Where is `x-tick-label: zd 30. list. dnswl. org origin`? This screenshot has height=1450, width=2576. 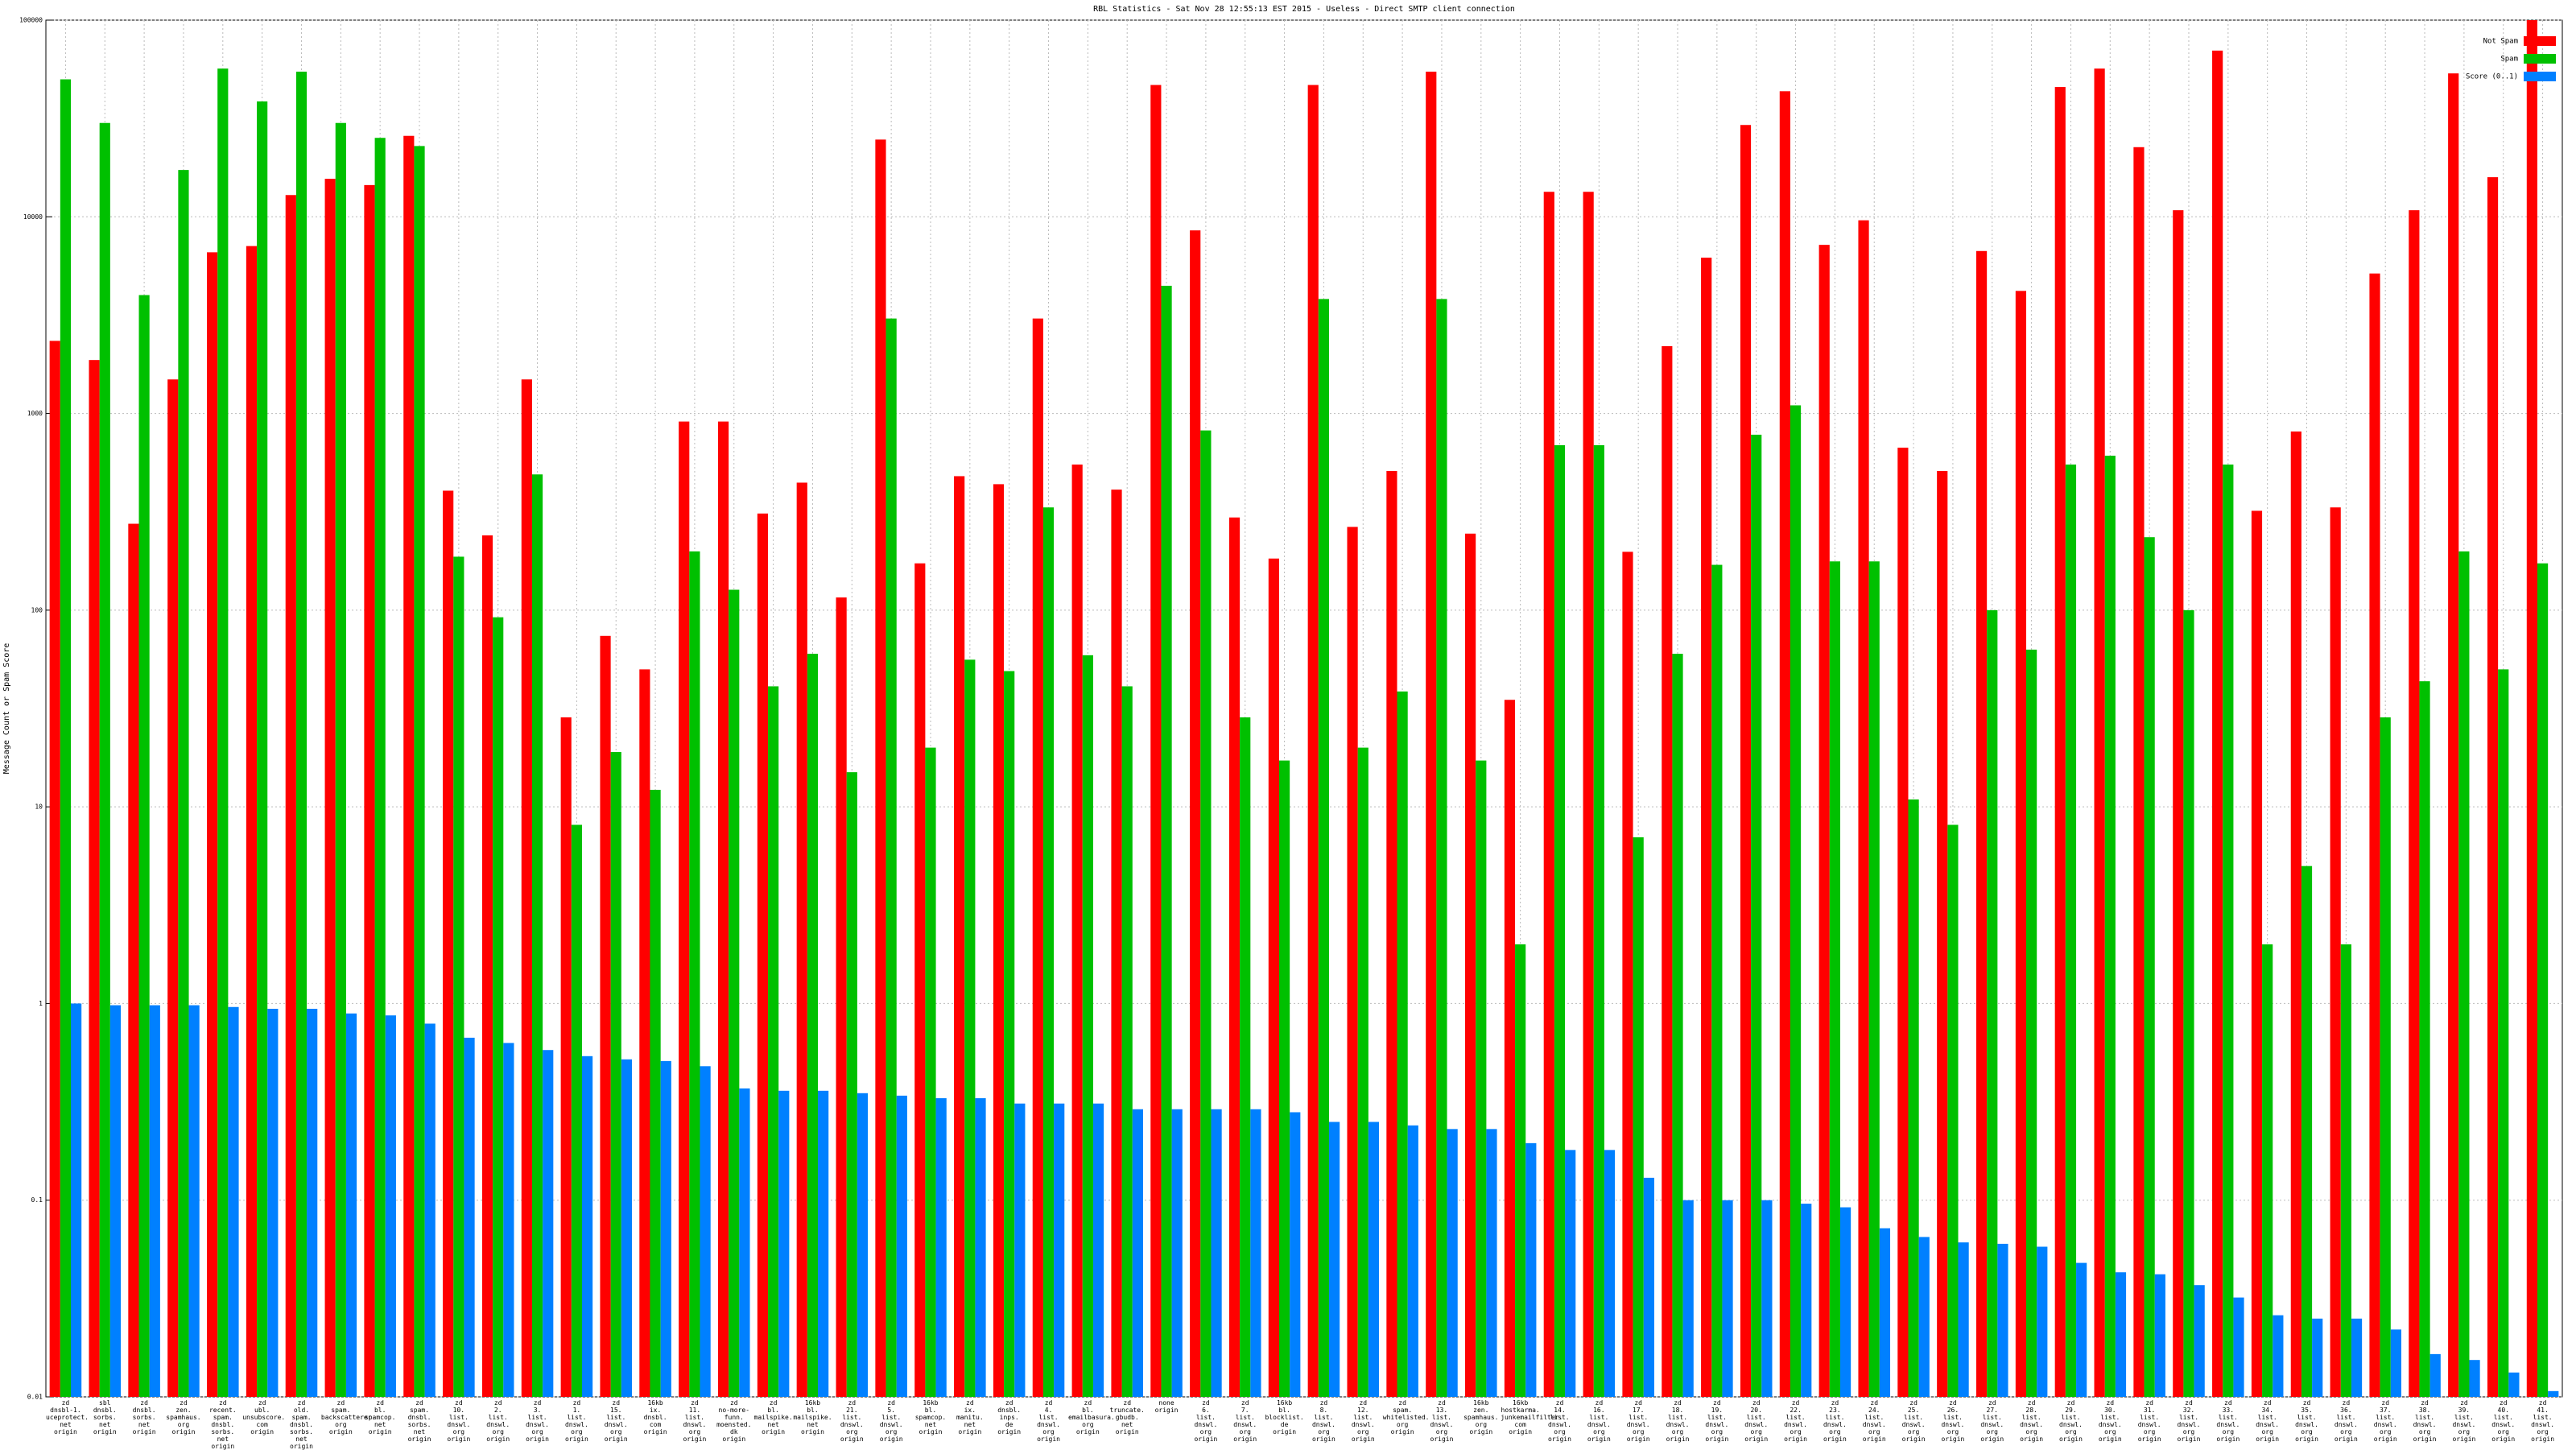 x-tick-label: zd 30. list. dnswl. org origin is located at coordinates (2110, 1421).